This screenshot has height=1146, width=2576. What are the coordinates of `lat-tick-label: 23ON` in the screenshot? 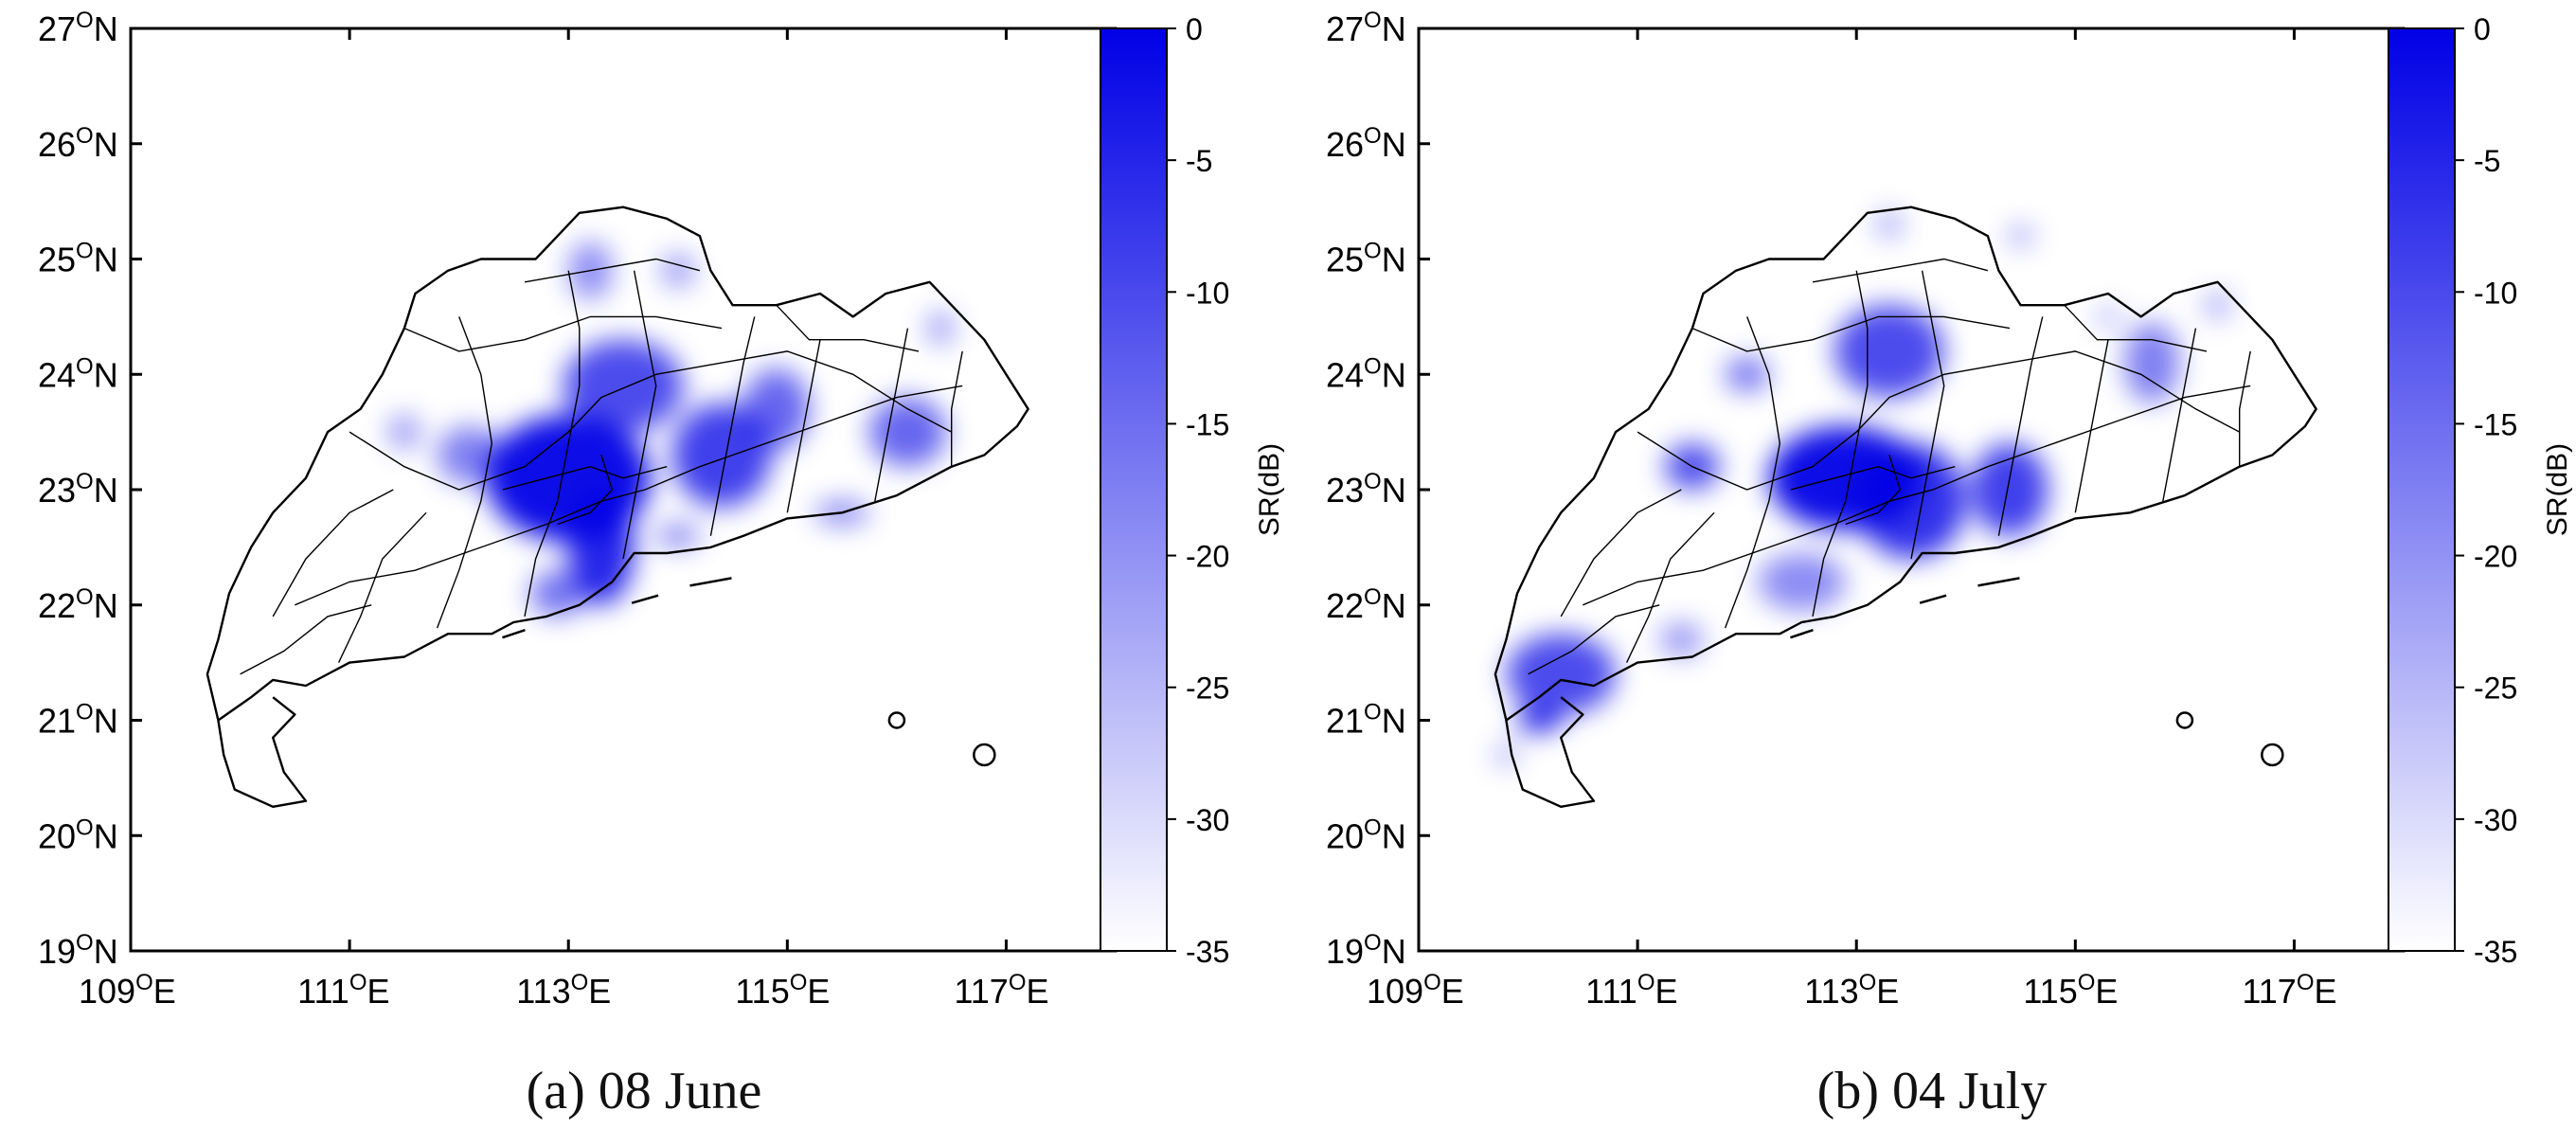 It's located at (1366, 489).